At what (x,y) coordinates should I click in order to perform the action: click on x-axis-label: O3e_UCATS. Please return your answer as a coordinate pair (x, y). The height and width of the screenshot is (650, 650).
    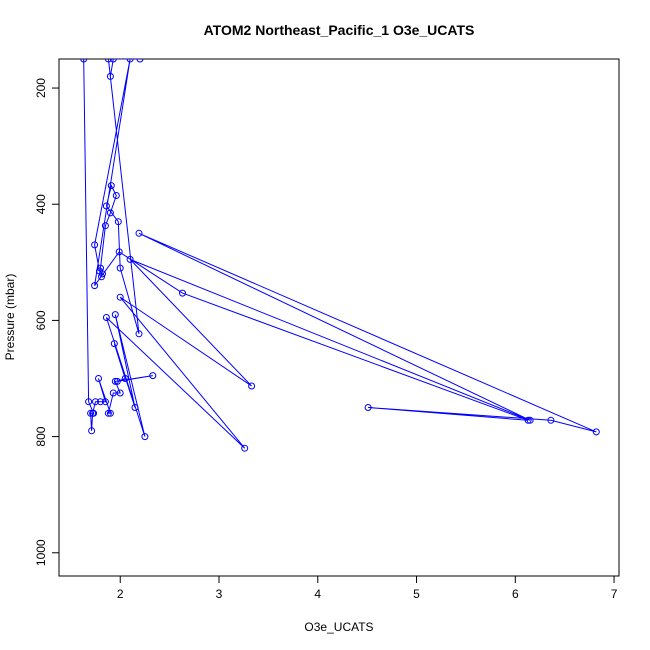
    Looking at the image, I should click on (338, 627).